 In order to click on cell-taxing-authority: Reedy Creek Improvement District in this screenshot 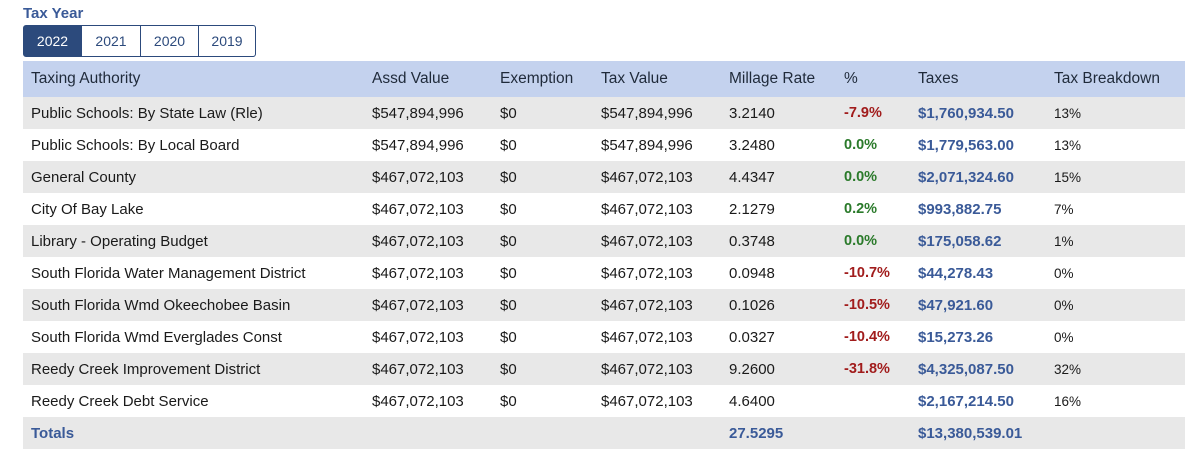, I will do `click(146, 369)`.